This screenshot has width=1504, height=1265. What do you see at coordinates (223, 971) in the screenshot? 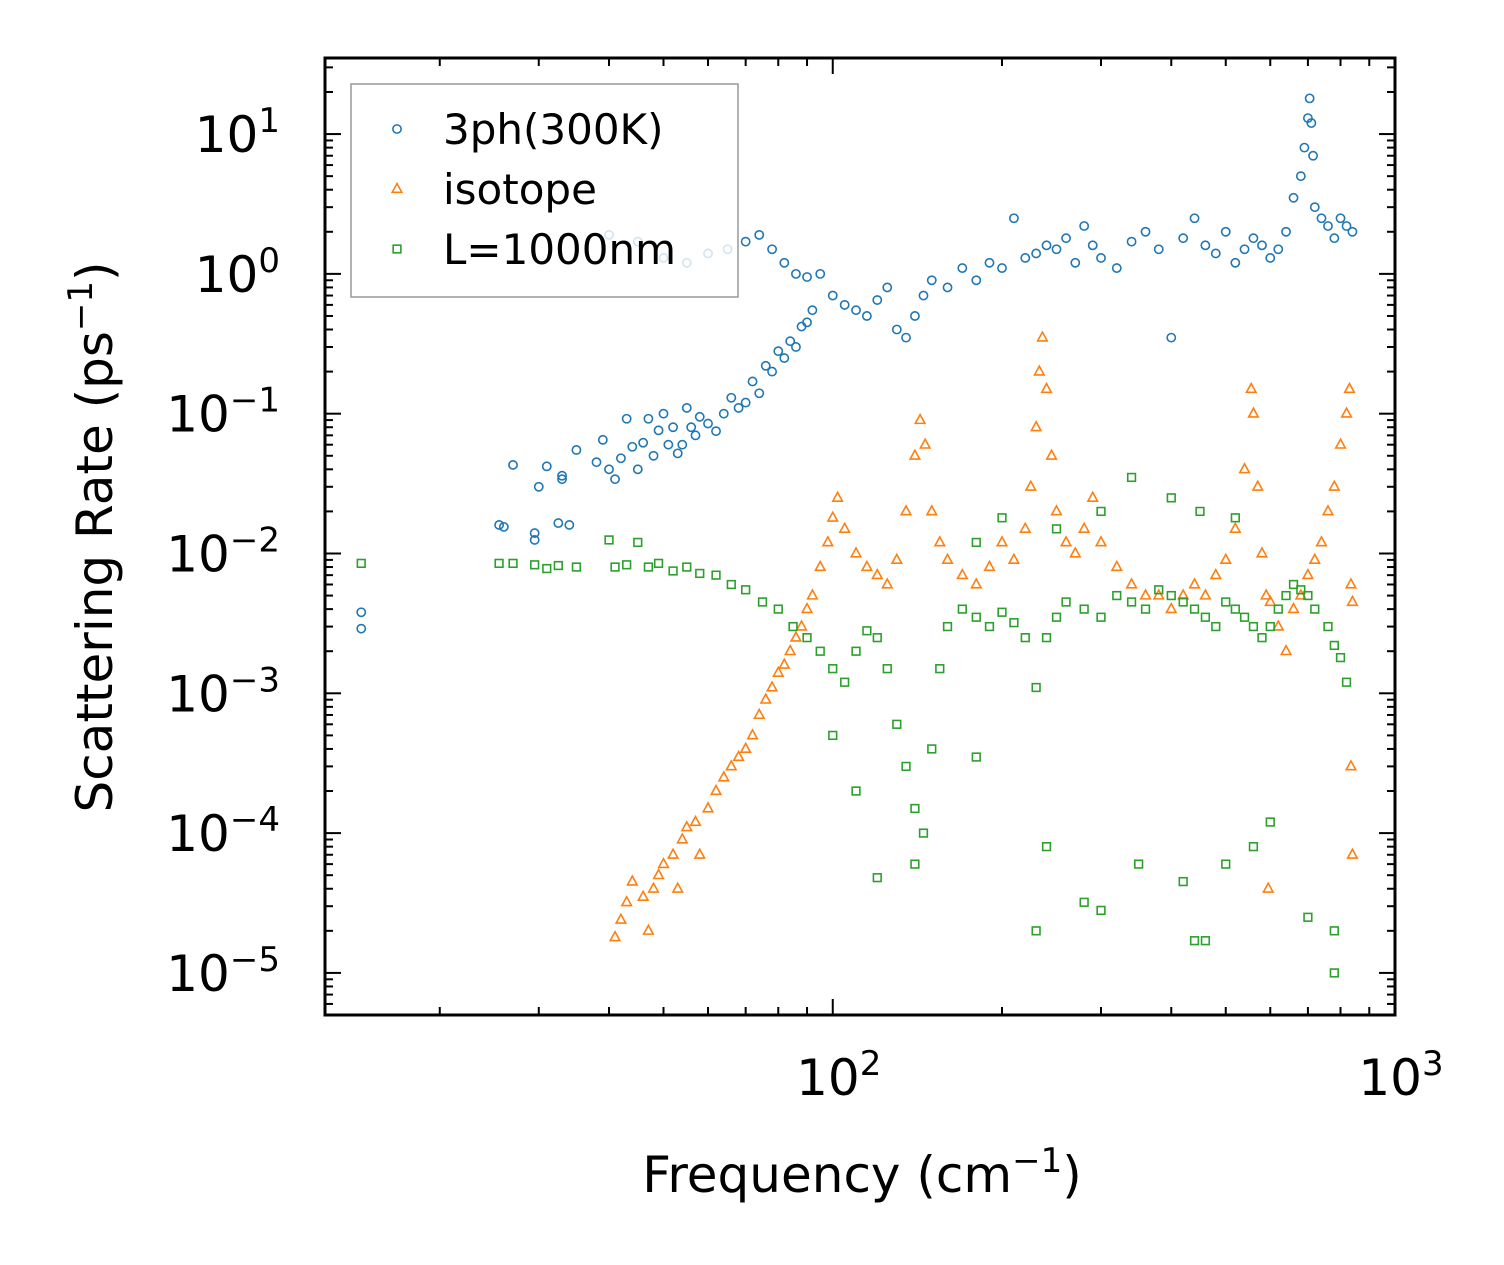
I see `y-tick-label: 10⁻⁵` at bounding box center [223, 971].